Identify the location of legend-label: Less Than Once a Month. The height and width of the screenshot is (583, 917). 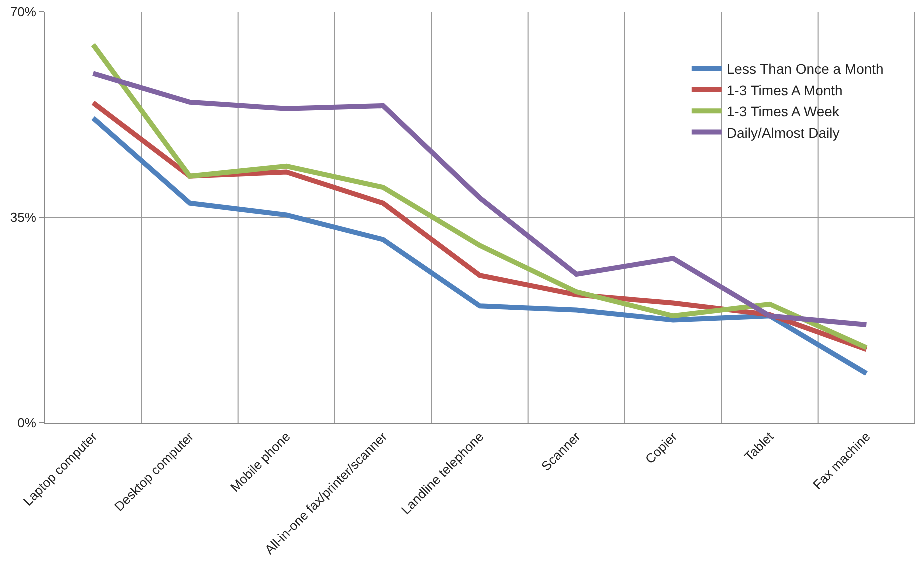
(805, 69).